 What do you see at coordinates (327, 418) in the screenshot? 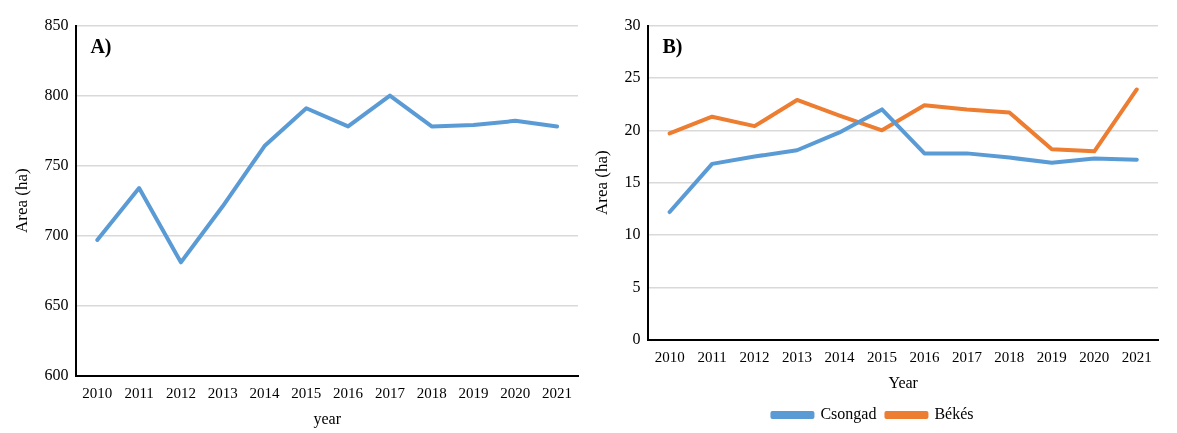
I see `x-axis-title: year` at bounding box center [327, 418].